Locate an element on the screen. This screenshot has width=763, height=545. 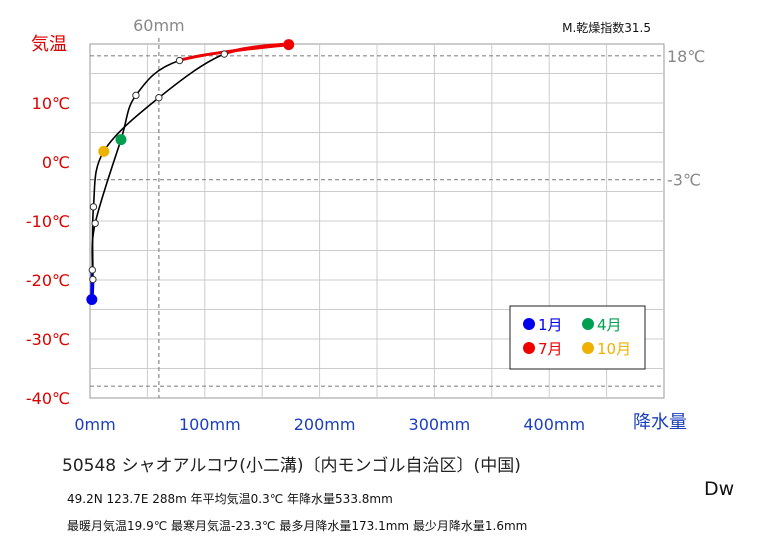
reference-label-temp: -3℃ is located at coordinates (684, 180).